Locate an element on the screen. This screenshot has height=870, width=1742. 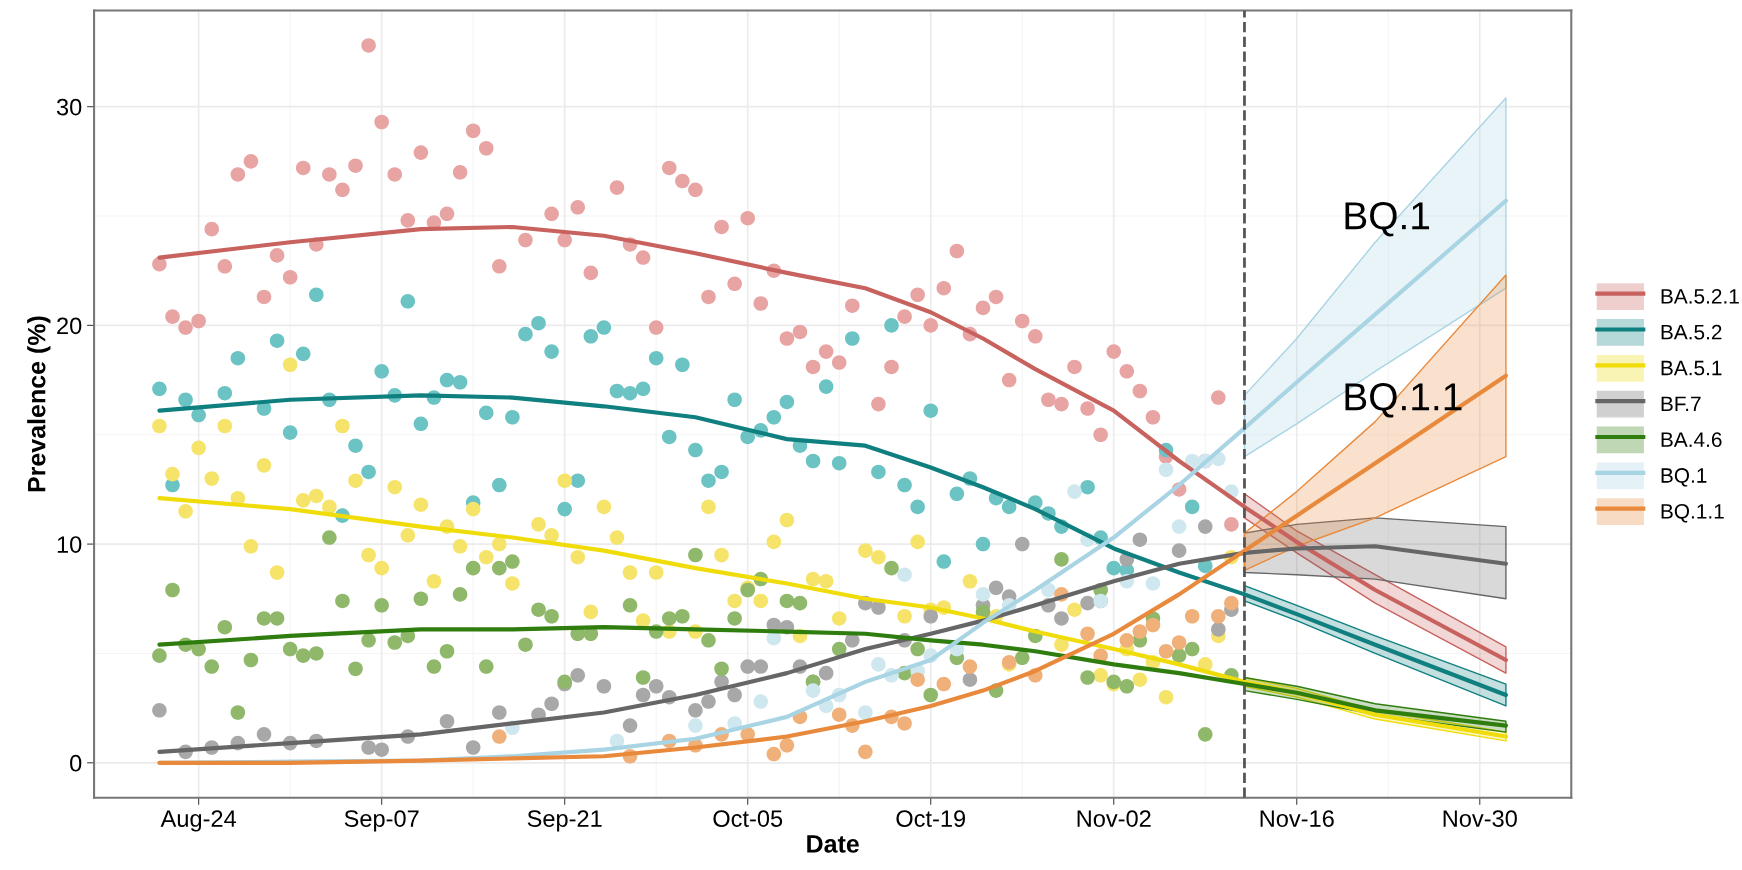
x-tick-label: Nov-02 is located at coordinates (1114, 818).